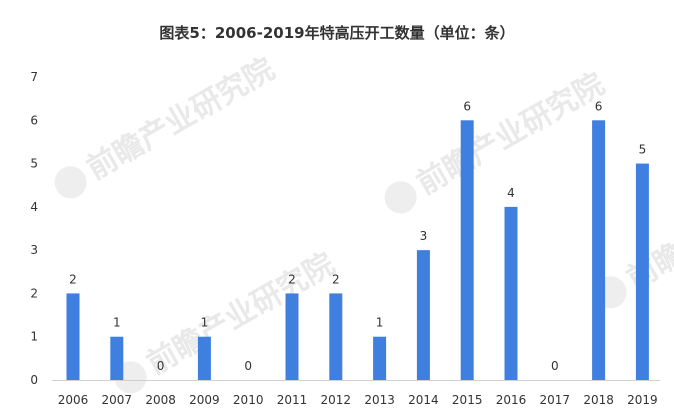 The image size is (674, 419). What do you see at coordinates (248, 400) in the screenshot?
I see `x-tick-label: 2010` at bounding box center [248, 400].